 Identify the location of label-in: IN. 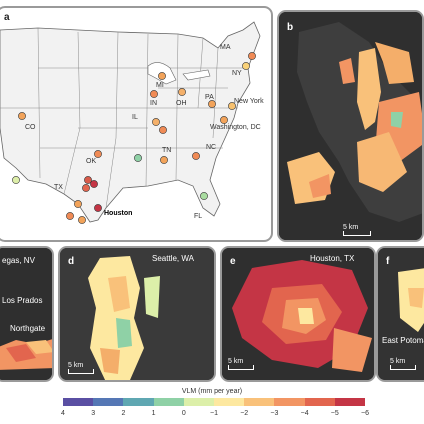
(153, 103).